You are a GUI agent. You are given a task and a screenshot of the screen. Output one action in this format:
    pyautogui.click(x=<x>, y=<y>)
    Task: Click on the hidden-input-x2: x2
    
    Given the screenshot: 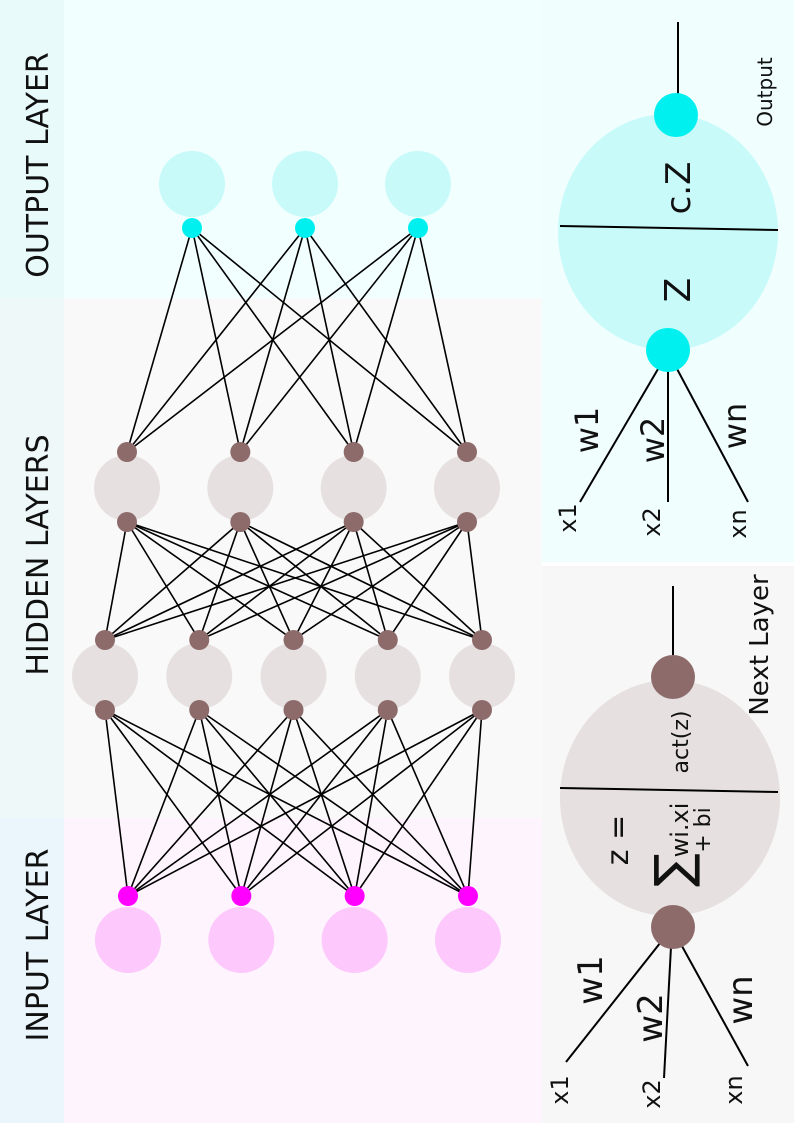 What is the action you would take?
    pyautogui.click(x=652, y=1093)
    